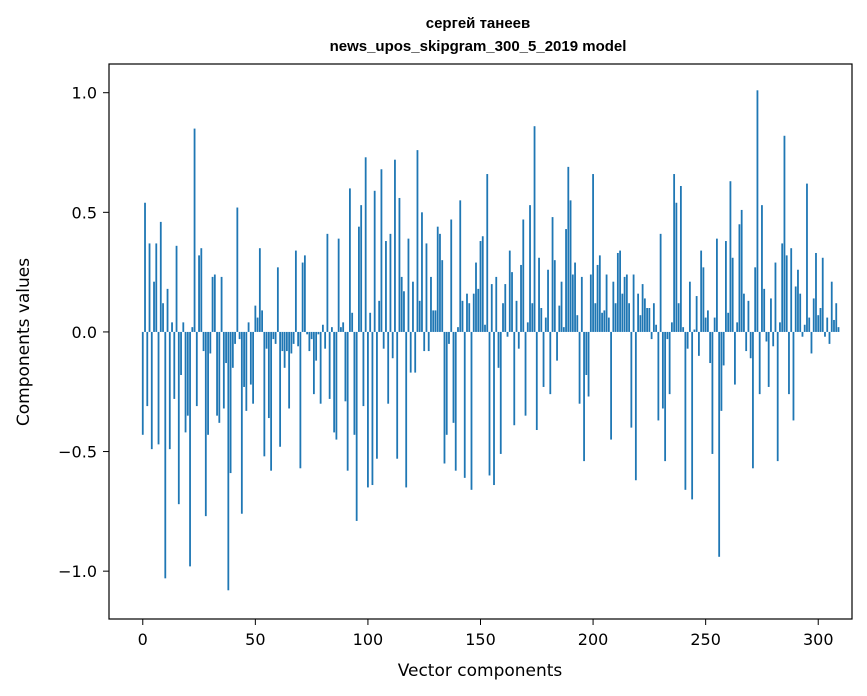 The height and width of the screenshot is (696, 867). What do you see at coordinates (478, 46) in the screenshot?
I see `chart-title-line2: news_upos_skipgram_300_5_2019 model` at bounding box center [478, 46].